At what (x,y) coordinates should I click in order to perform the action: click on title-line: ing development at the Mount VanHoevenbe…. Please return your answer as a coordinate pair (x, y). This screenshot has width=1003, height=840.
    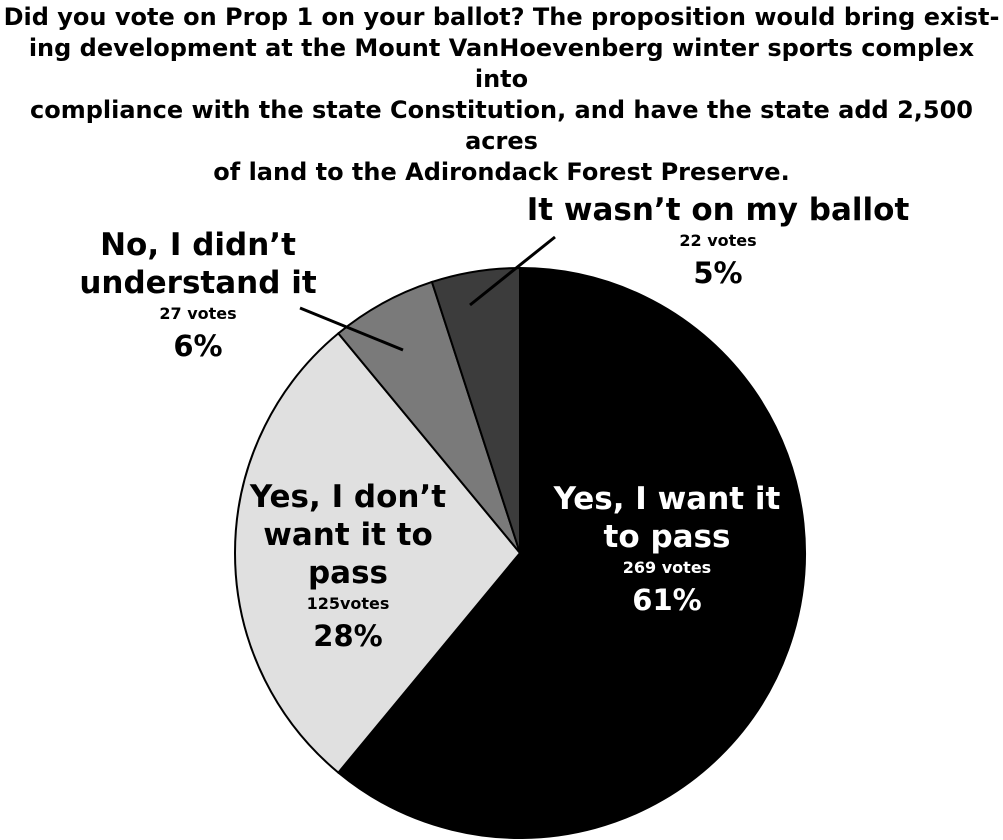
    Looking at the image, I should click on (501, 63).